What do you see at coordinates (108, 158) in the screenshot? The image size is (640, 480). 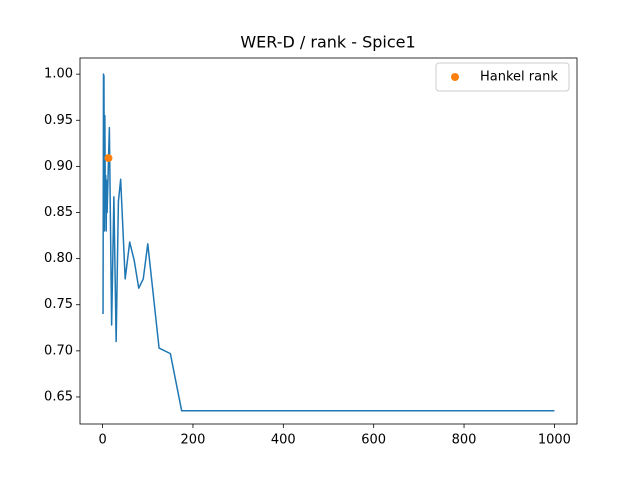 I see `marker` at bounding box center [108, 158].